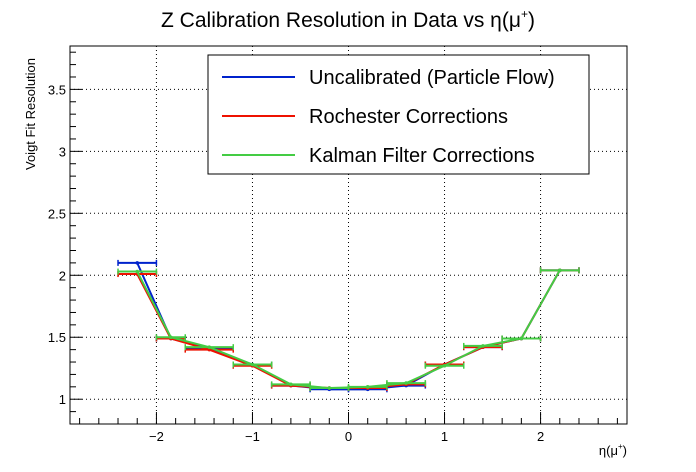  Describe the element at coordinates (540, 436) in the screenshot. I see `x-tick-label: 2` at that location.